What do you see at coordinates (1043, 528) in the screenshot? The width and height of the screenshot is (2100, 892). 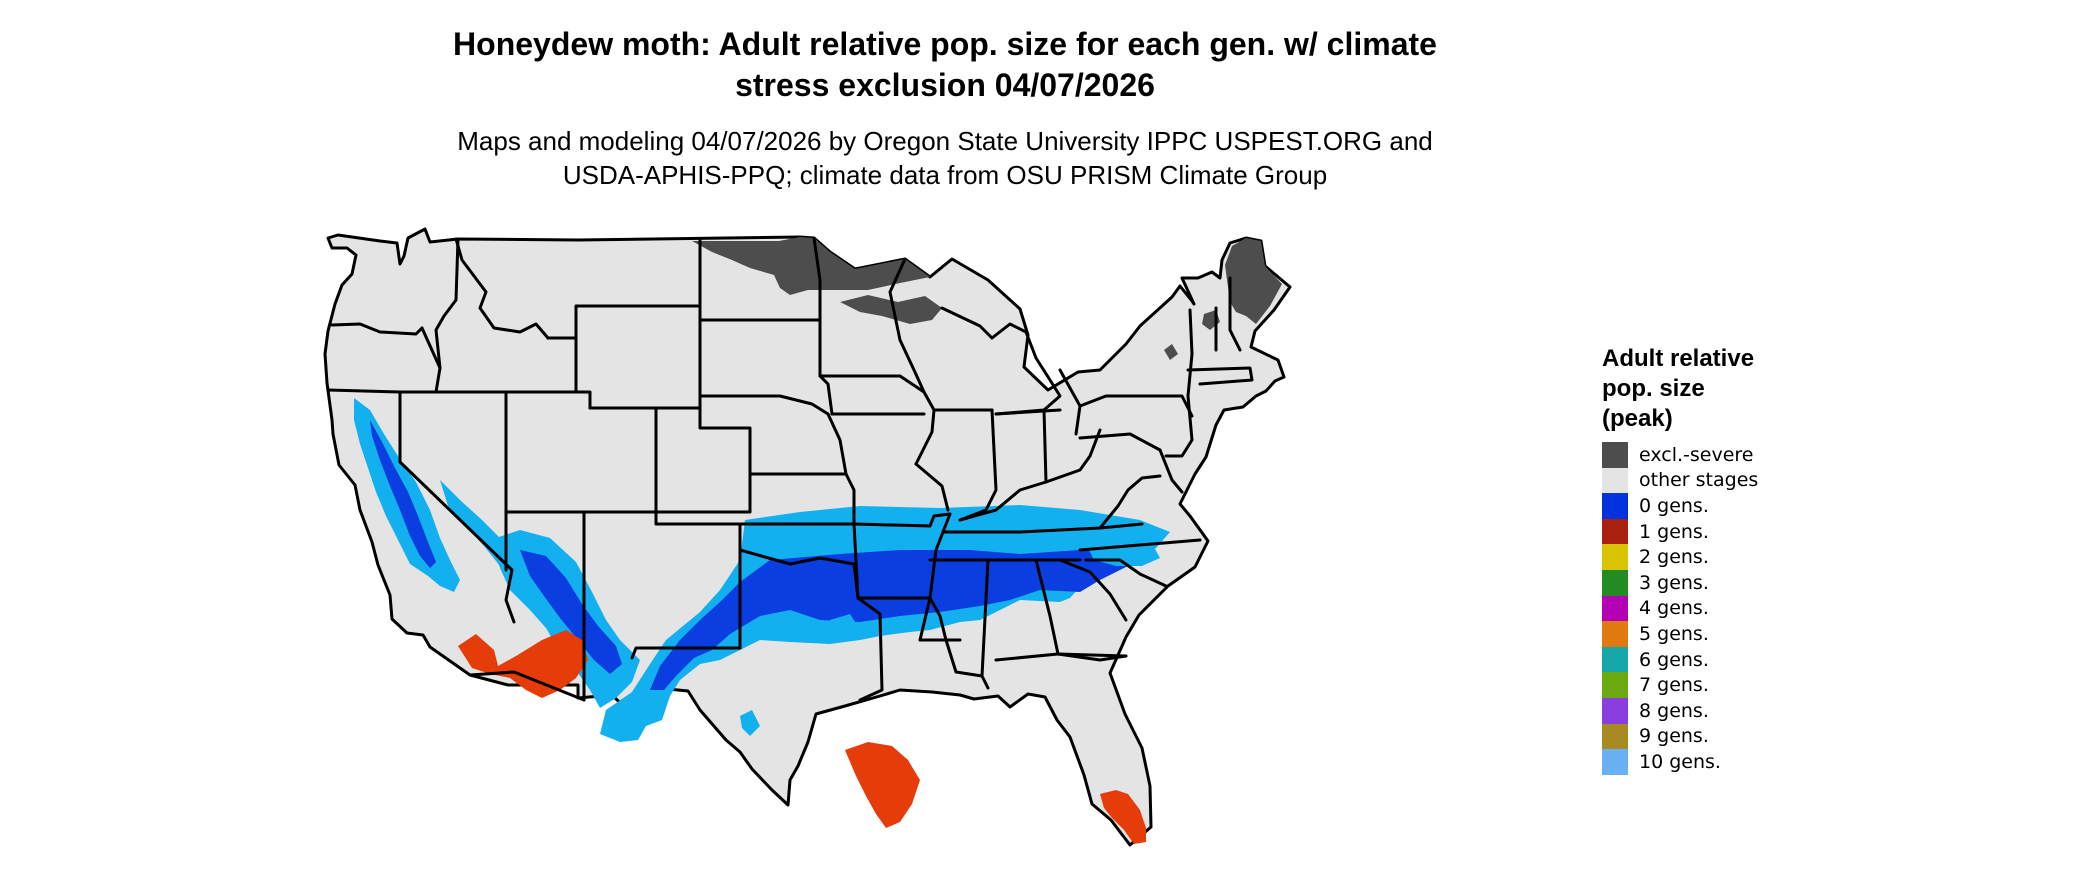 I see `border-ky-tn` at bounding box center [1043, 528].